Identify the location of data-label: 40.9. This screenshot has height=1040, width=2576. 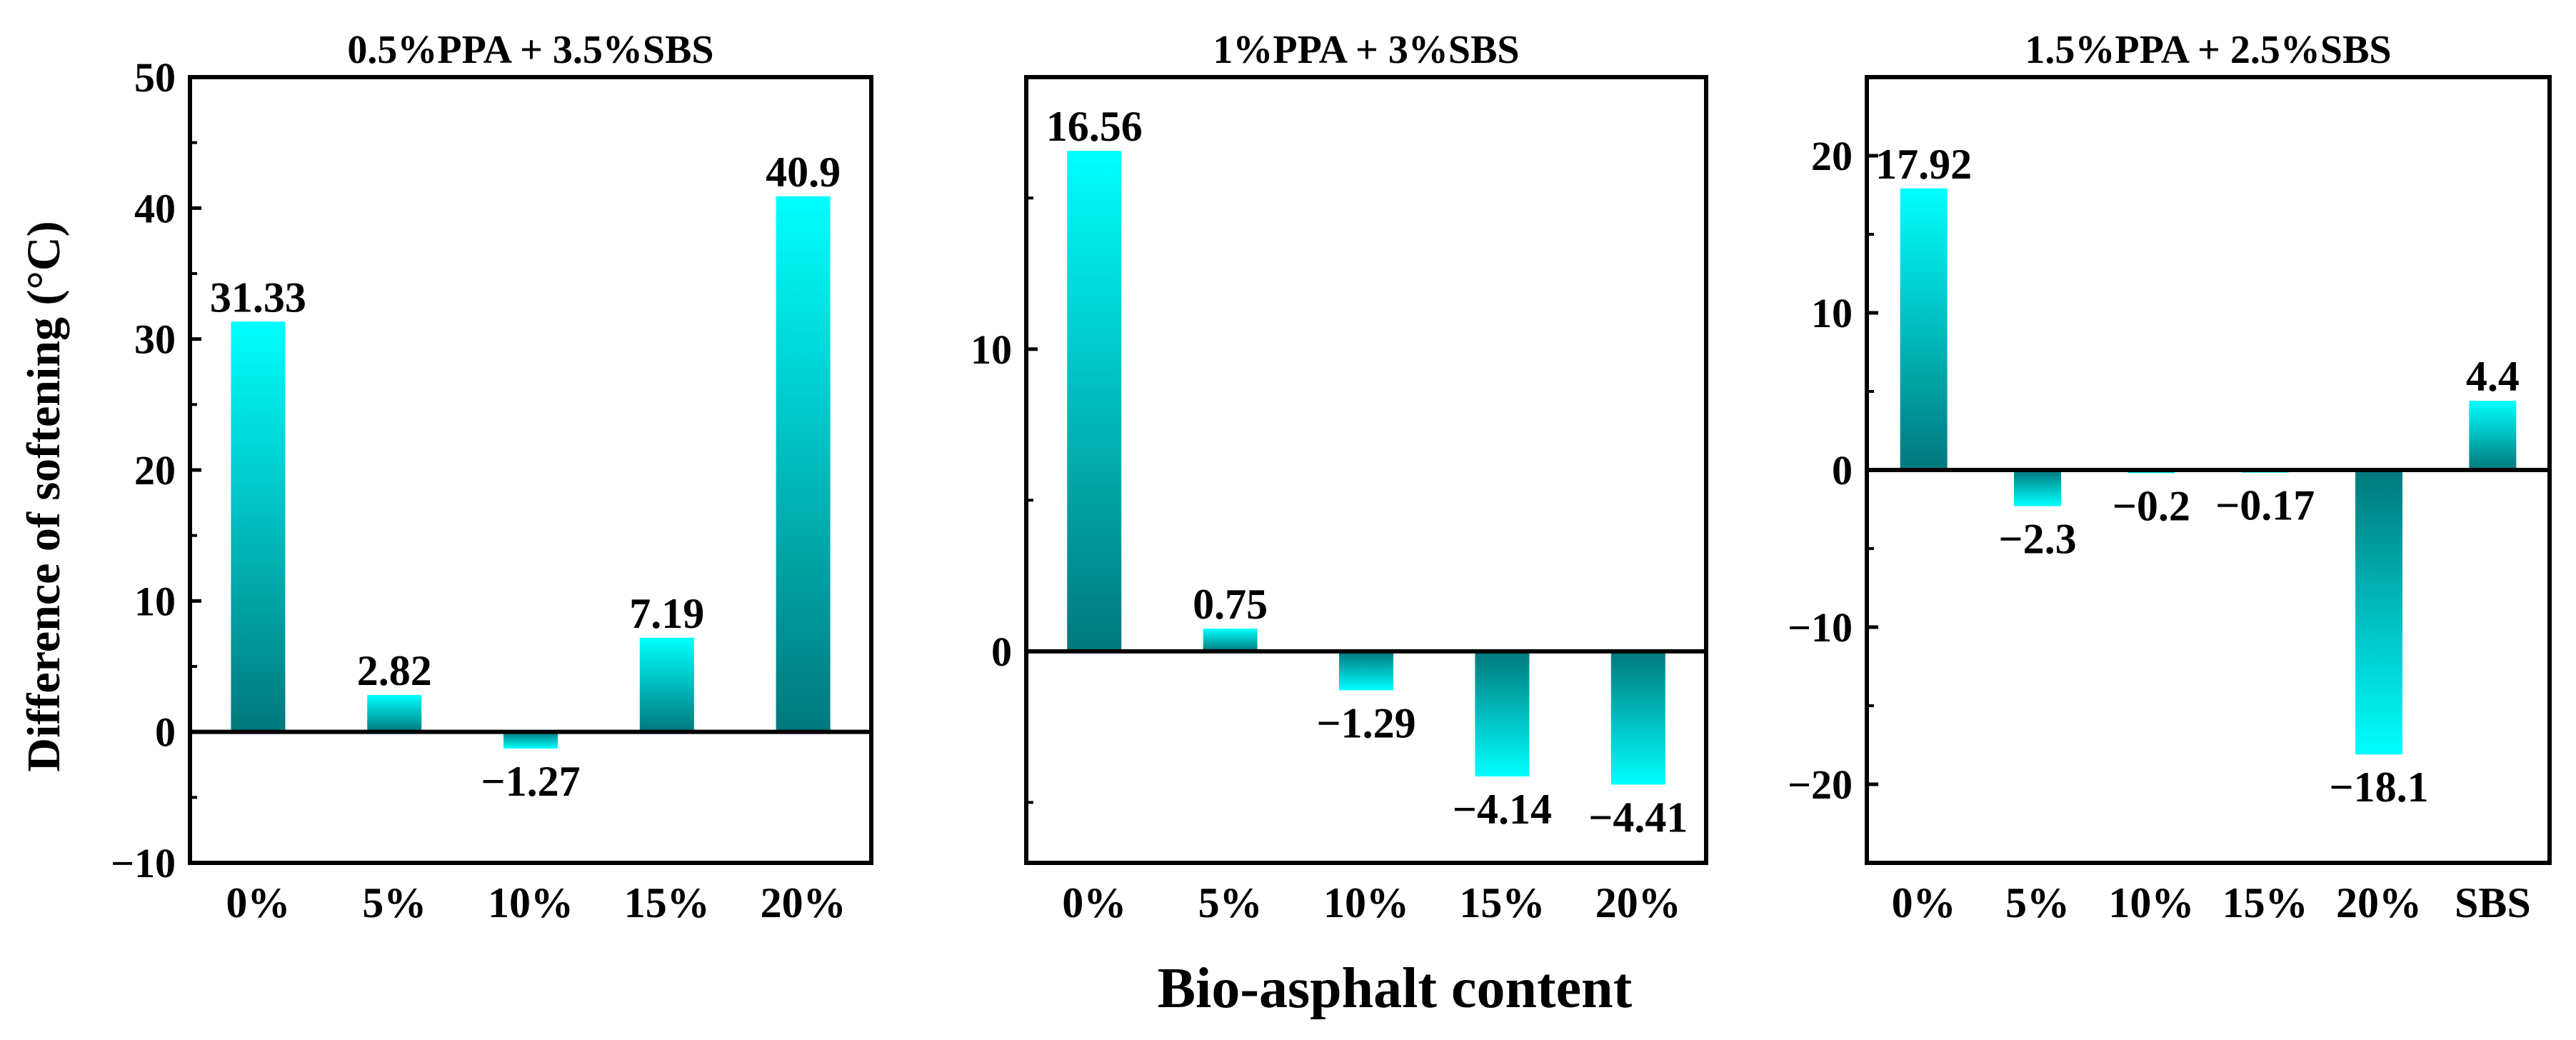
(803, 172).